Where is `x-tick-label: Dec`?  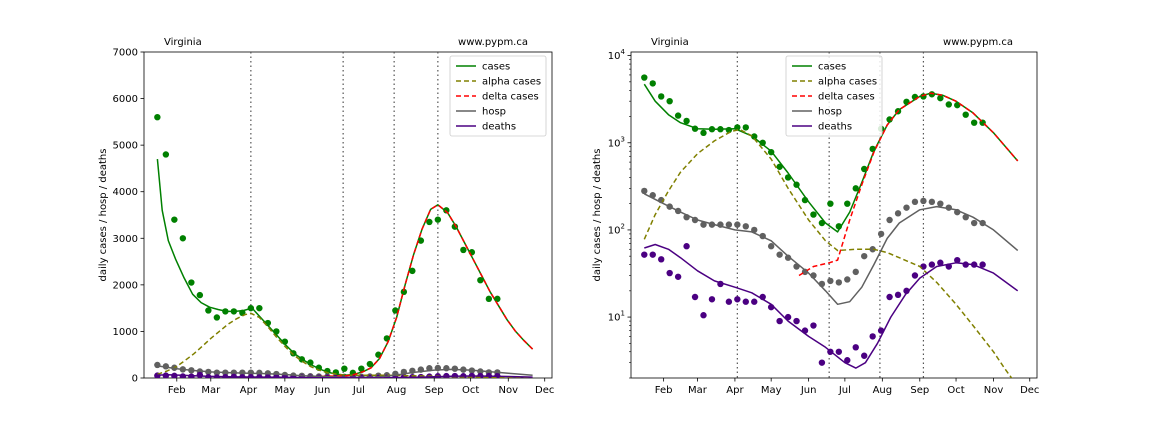
x-tick-label: Dec is located at coordinates (544, 390).